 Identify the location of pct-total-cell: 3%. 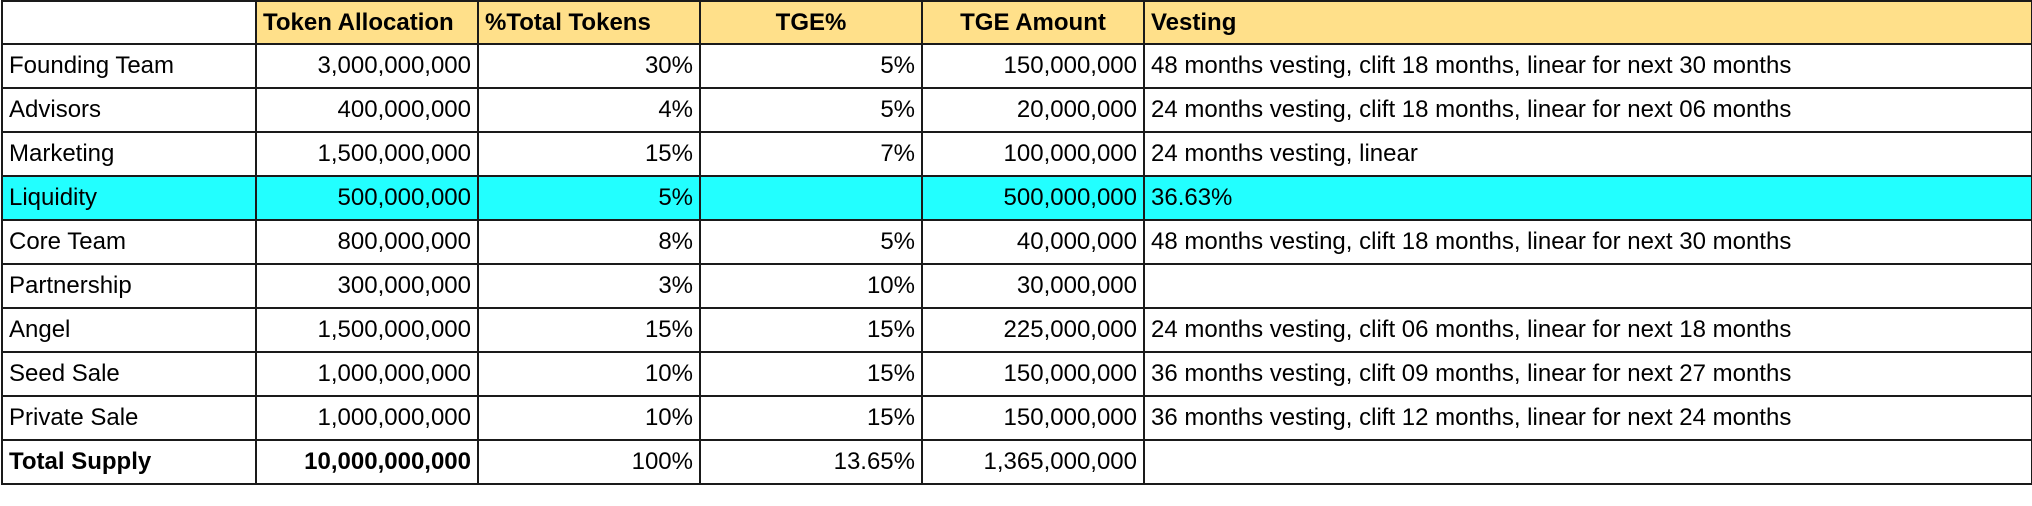
(589, 286).